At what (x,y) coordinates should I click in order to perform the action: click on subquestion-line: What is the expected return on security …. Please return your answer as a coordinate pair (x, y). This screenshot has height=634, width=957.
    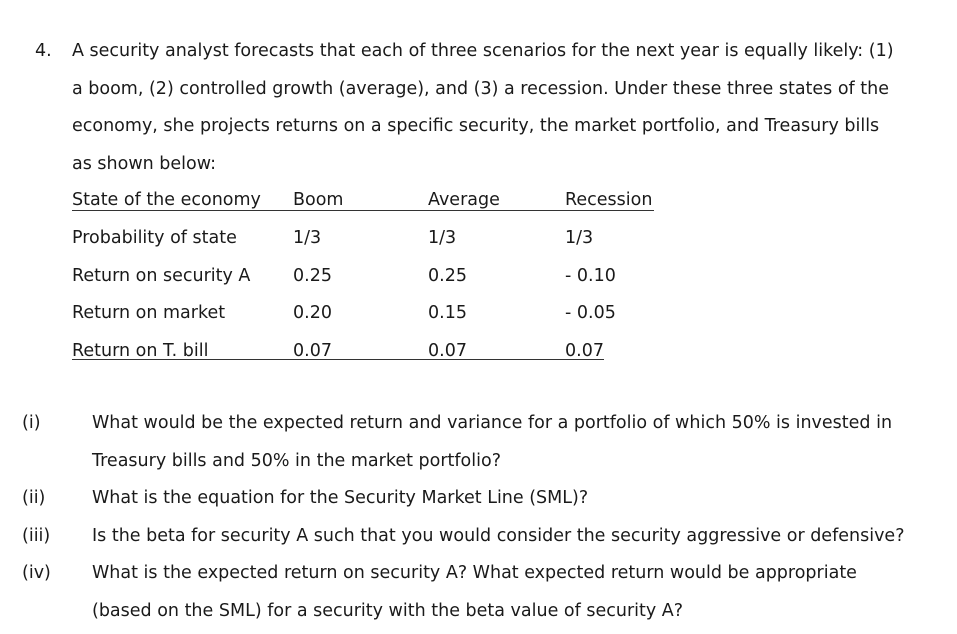
    Looking at the image, I should click on (474, 573).